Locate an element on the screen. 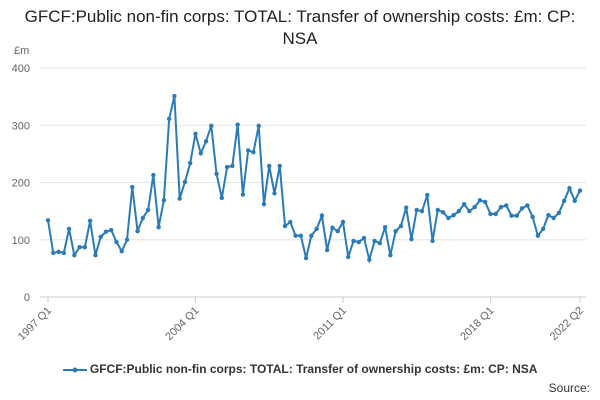 The height and width of the screenshot is (400, 600). x-tick-label: 2018 Q1 is located at coordinates (477, 324).